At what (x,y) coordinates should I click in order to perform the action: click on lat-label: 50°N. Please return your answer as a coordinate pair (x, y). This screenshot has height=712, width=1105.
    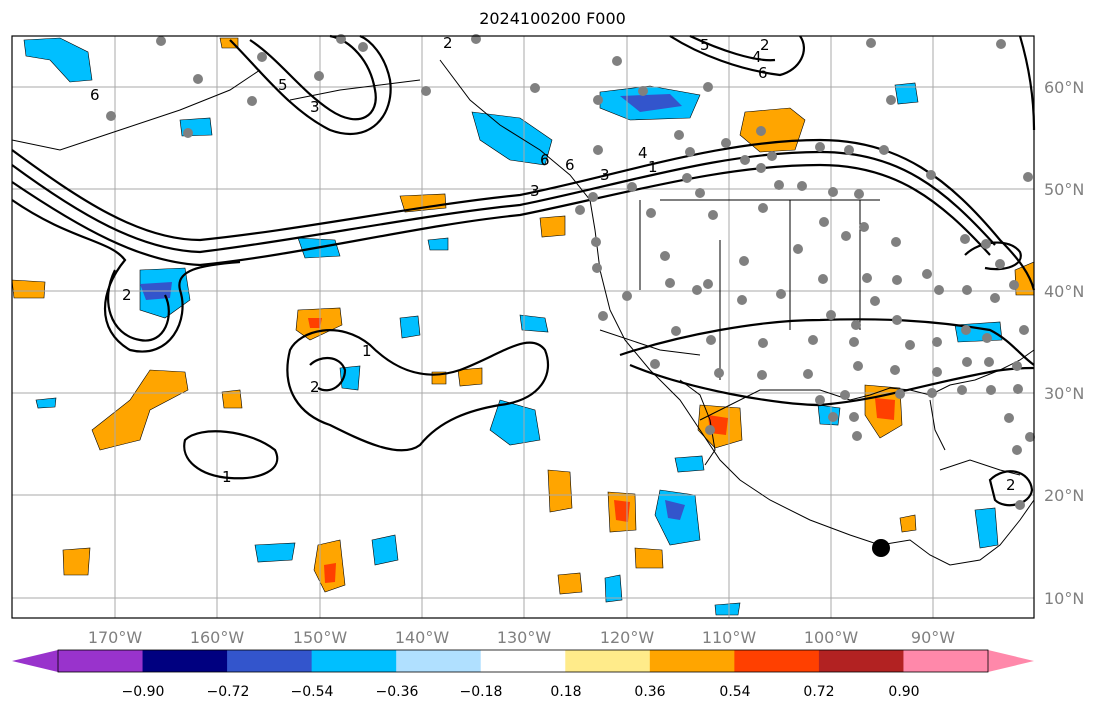
    Looking at the image, I should click on (1064, 189).